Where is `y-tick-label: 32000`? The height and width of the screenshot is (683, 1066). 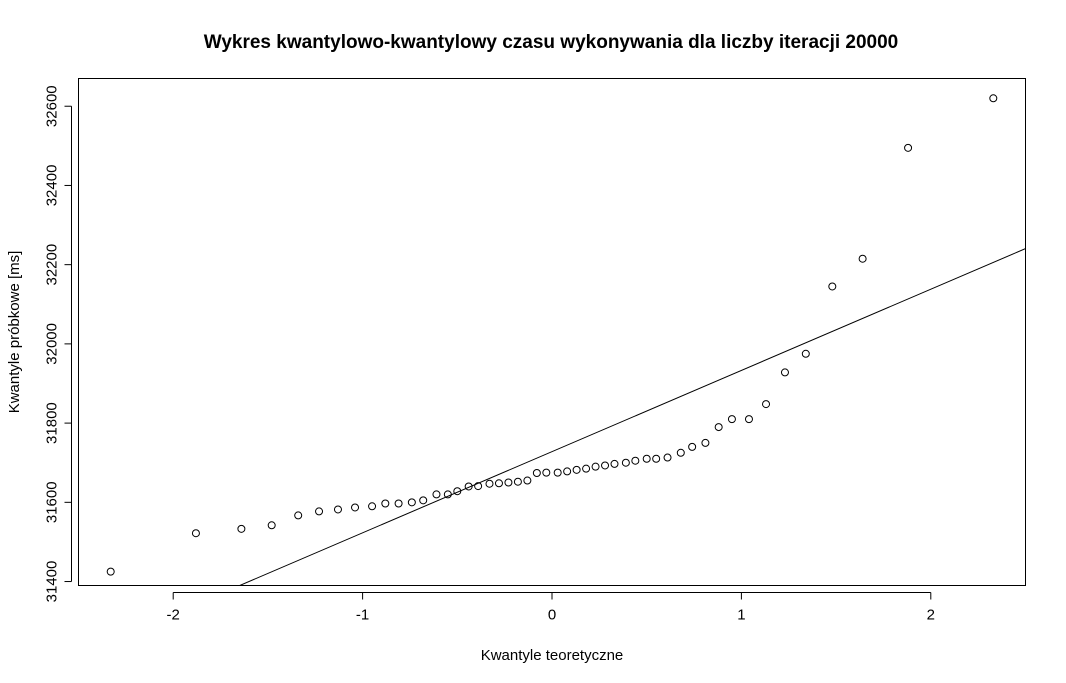 y-tick-label: 32000 is located at coordinates (52, 344).